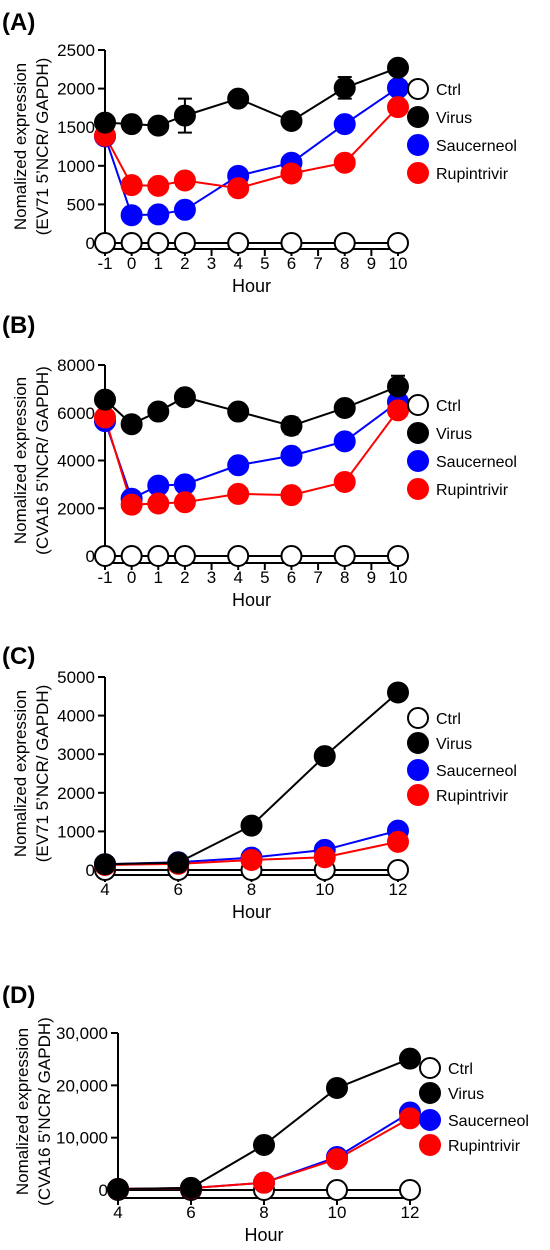 Image resolution: width=550 pixels, height=1250 pixels. What do you see at coordinates (76, 365) in the screenshot?
I see `y-tick-label: 8000` at bounding box center [76, 365].